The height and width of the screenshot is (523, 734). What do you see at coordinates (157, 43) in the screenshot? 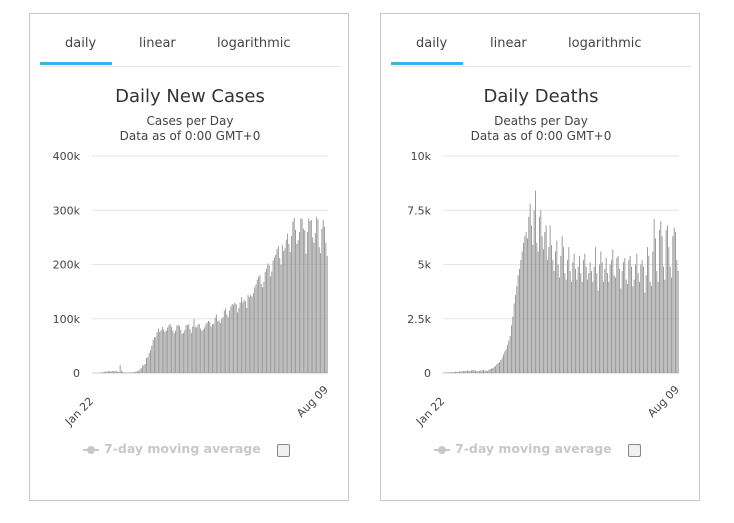
I see `tab-linear: linear` at bounding box center [157, 43].